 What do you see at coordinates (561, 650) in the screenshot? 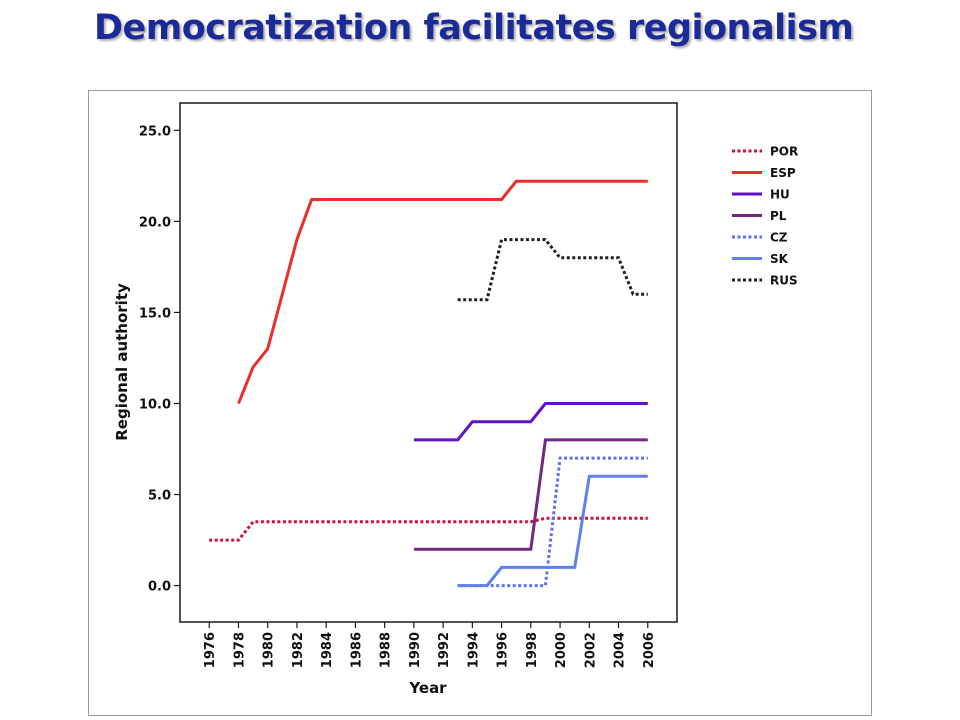
I see `x-tick-label: 2000` at bounding box center [561, 650].